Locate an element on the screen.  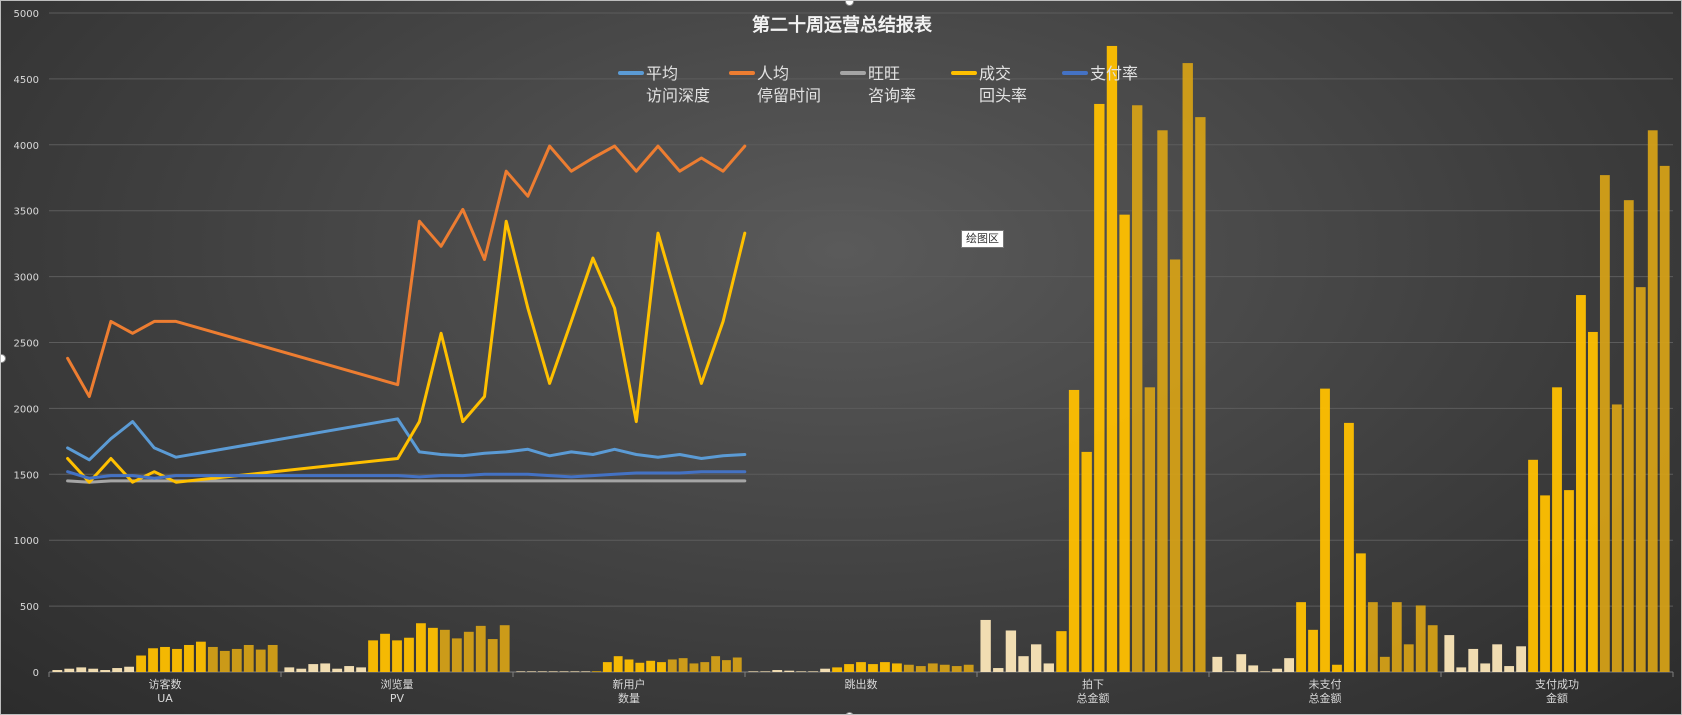
legend-item-avg-depth: 平均 访问深度 is located at coordinates (673, 85).